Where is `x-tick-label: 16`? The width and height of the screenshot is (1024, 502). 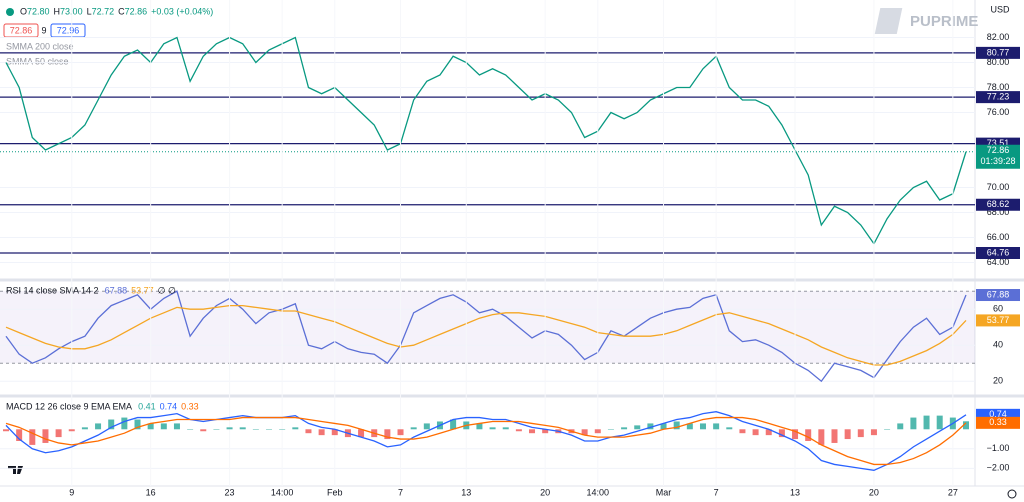
x-tick-label: 16 is located at coordinates (151, 492).